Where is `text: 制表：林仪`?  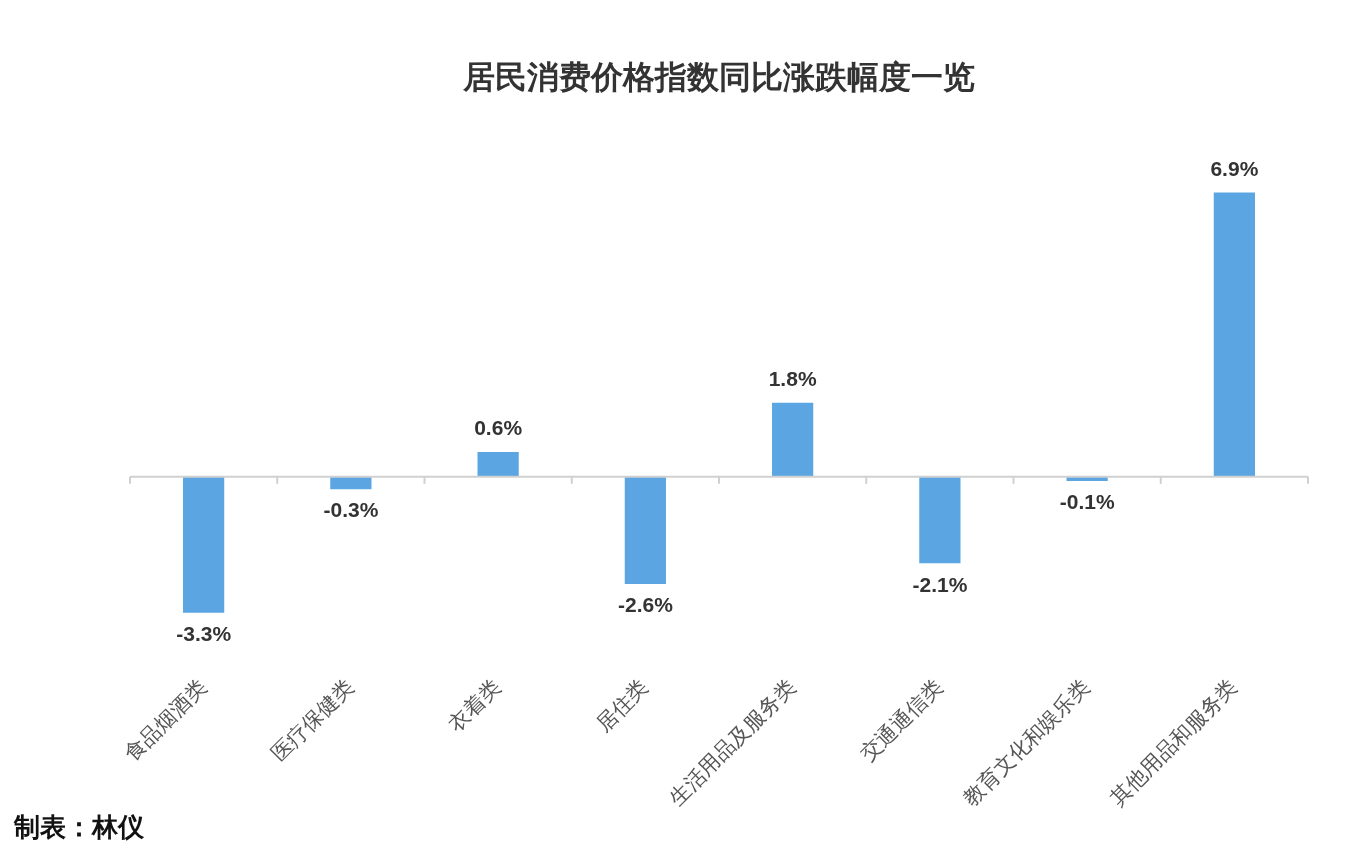
text: 制表：林仪 is located at coordinates (79, 827).